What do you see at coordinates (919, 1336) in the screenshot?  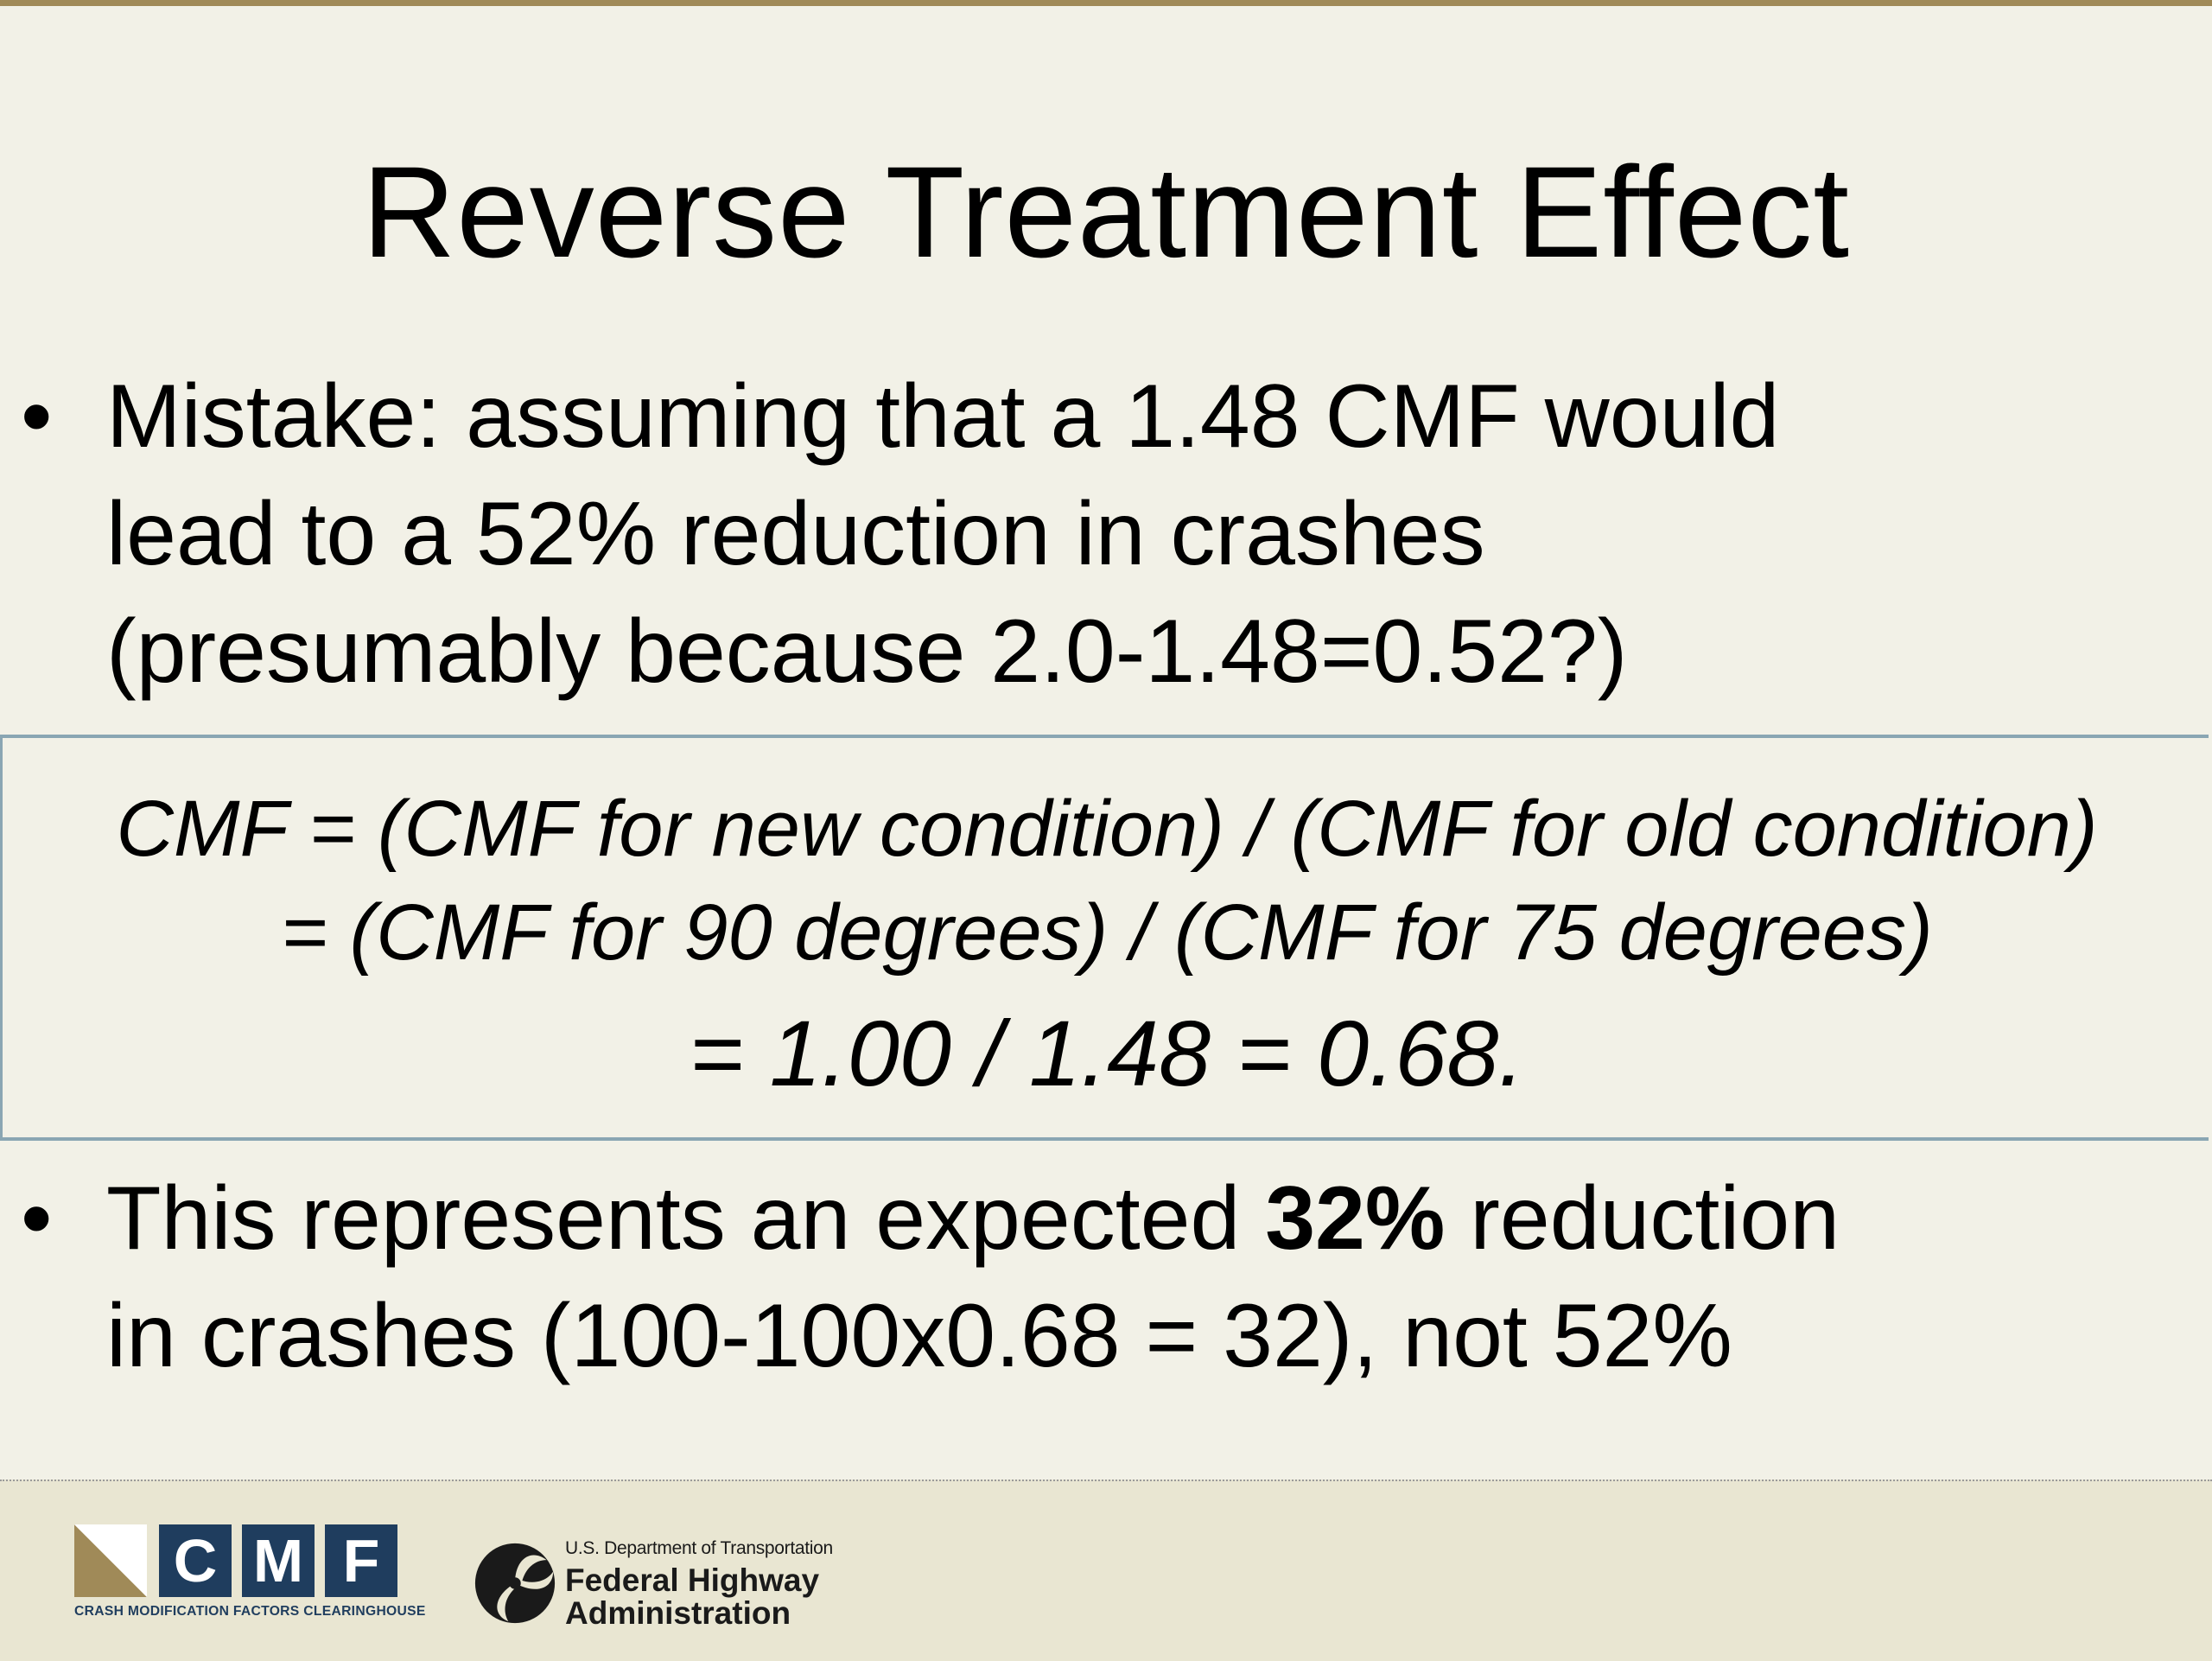 I see `bullet-conclusion-line-2: in crashes (100-100x0.68 = 32), not 52%` at bounding box center [919, 1336].